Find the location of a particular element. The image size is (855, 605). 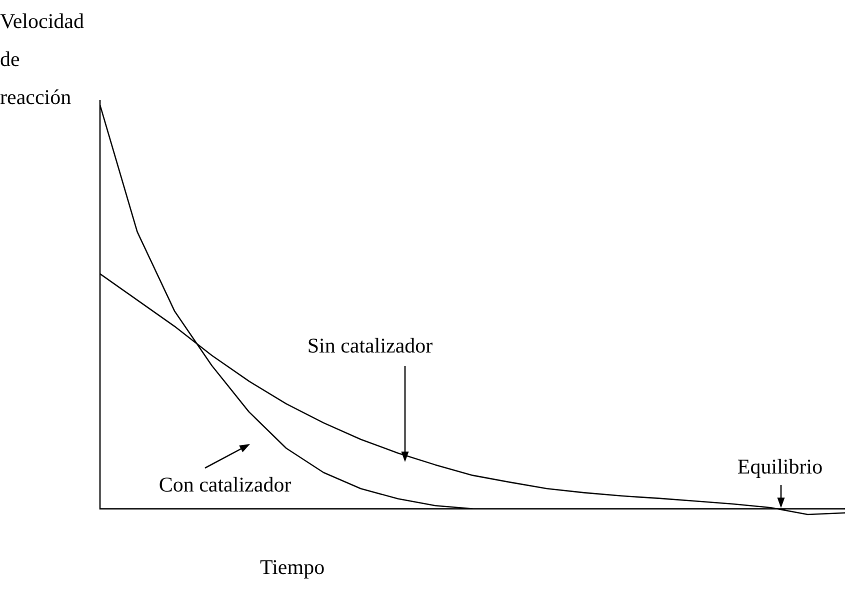

annotation: Equilibrio is located at coordinates (780, 466).